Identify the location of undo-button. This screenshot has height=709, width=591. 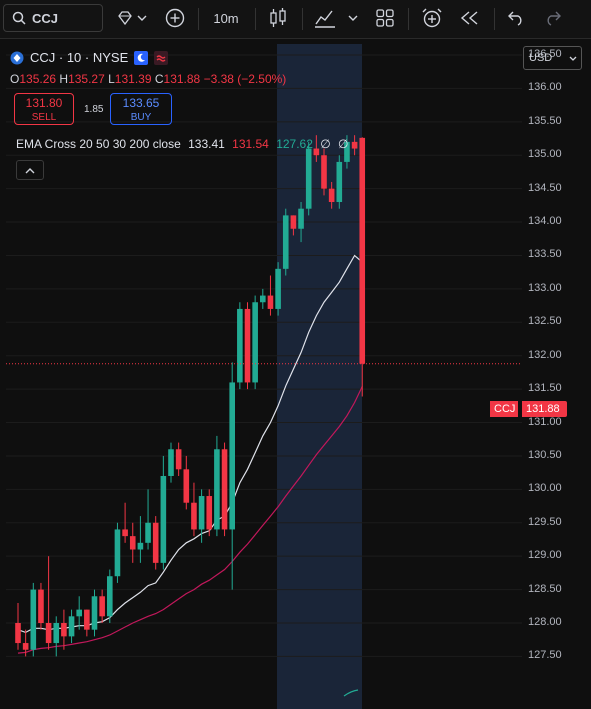
(516, 18).